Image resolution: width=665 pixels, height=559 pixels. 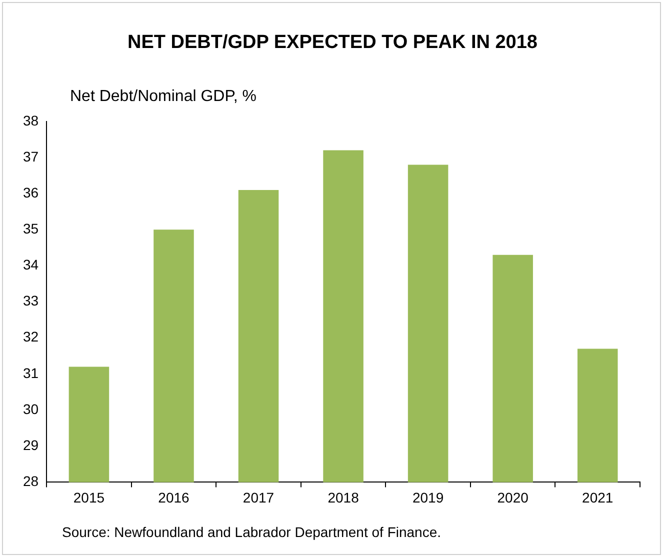 What do you see at coordinates (344, 497) in the screenshot?
I see `x-tick-label: 2018` at bounding box center [344, 497].